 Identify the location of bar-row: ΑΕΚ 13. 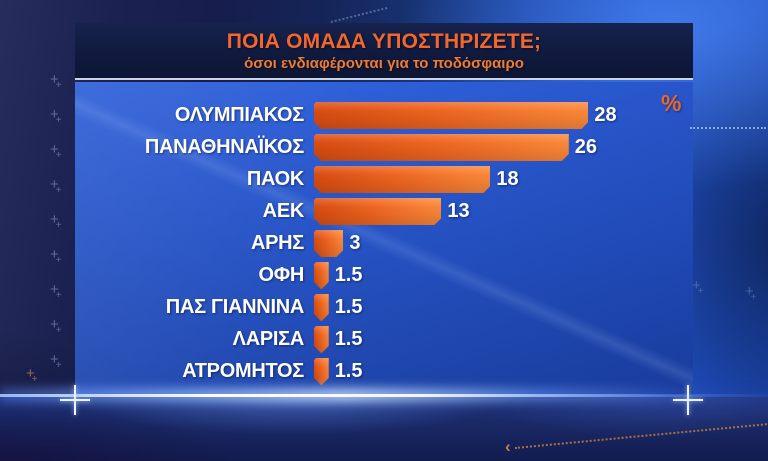
(384, 211).